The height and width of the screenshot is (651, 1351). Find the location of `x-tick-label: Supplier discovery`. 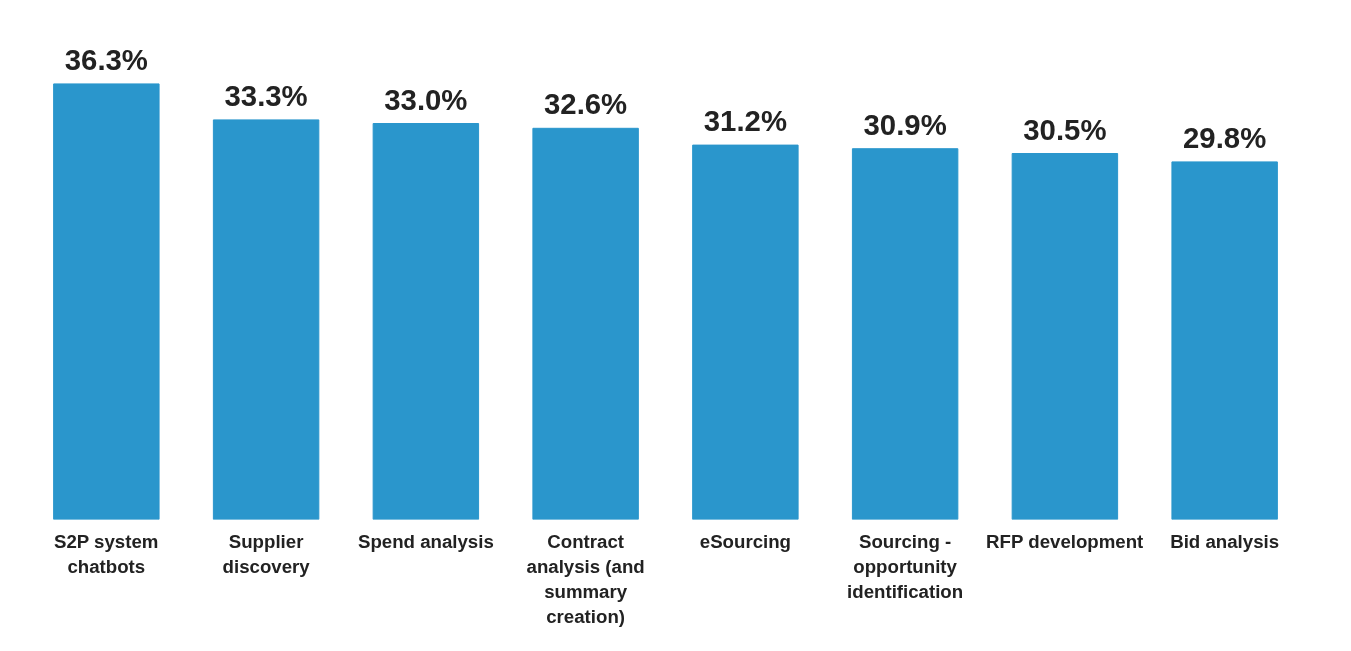

x-tick-label: Supplier discovery is located at coordinates (266, 553).